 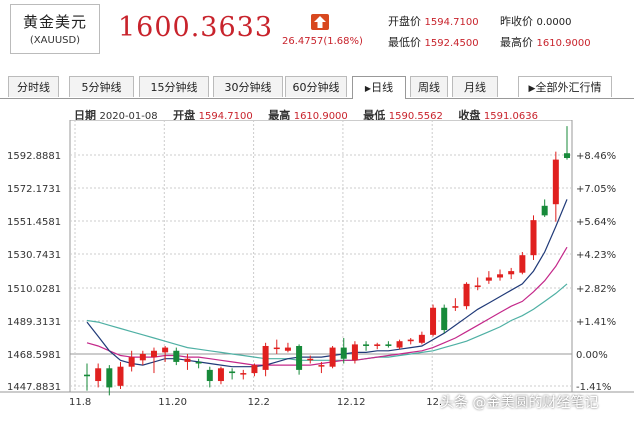 What do you see at coordinates (415, 116) in the screenshot?
I see `low-value: 1590.5562` at bounding box center [415, 116].